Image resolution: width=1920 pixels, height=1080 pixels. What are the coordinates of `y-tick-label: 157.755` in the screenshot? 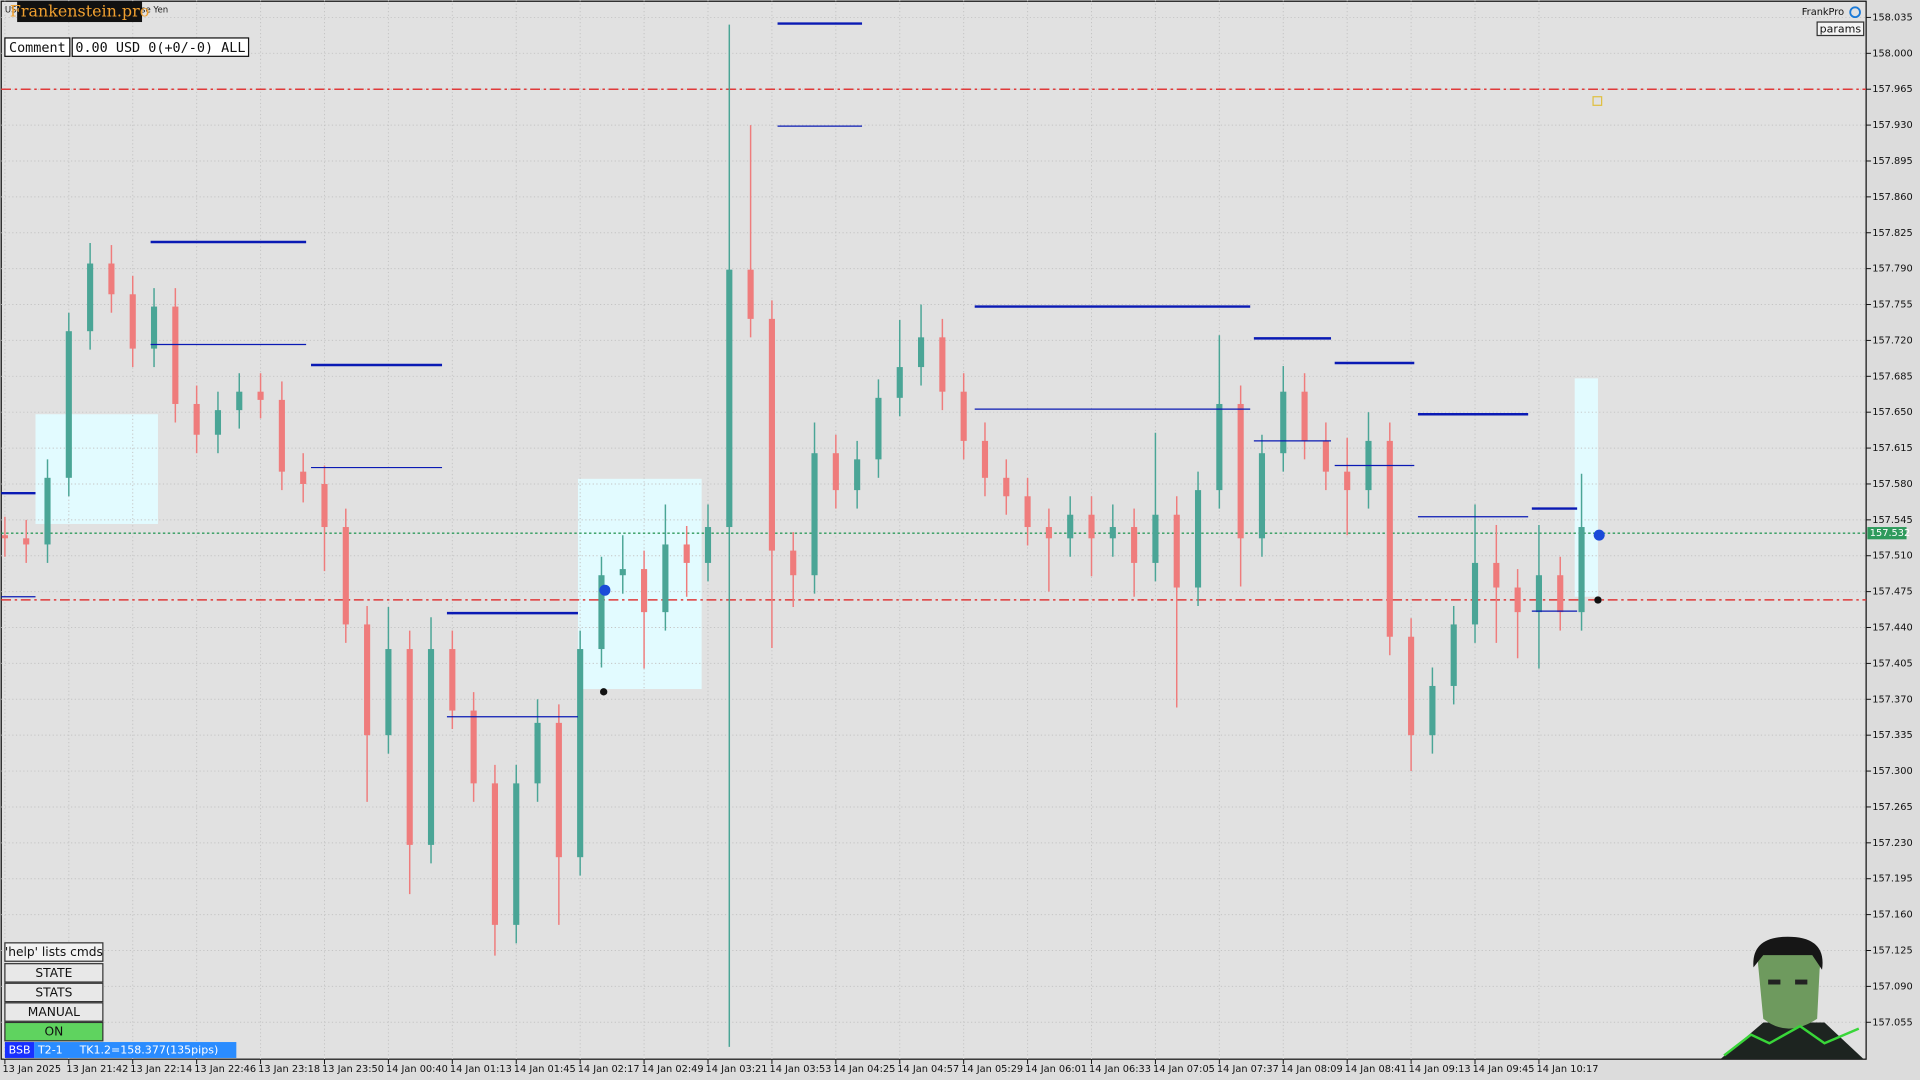 It's located at (1892, 305).